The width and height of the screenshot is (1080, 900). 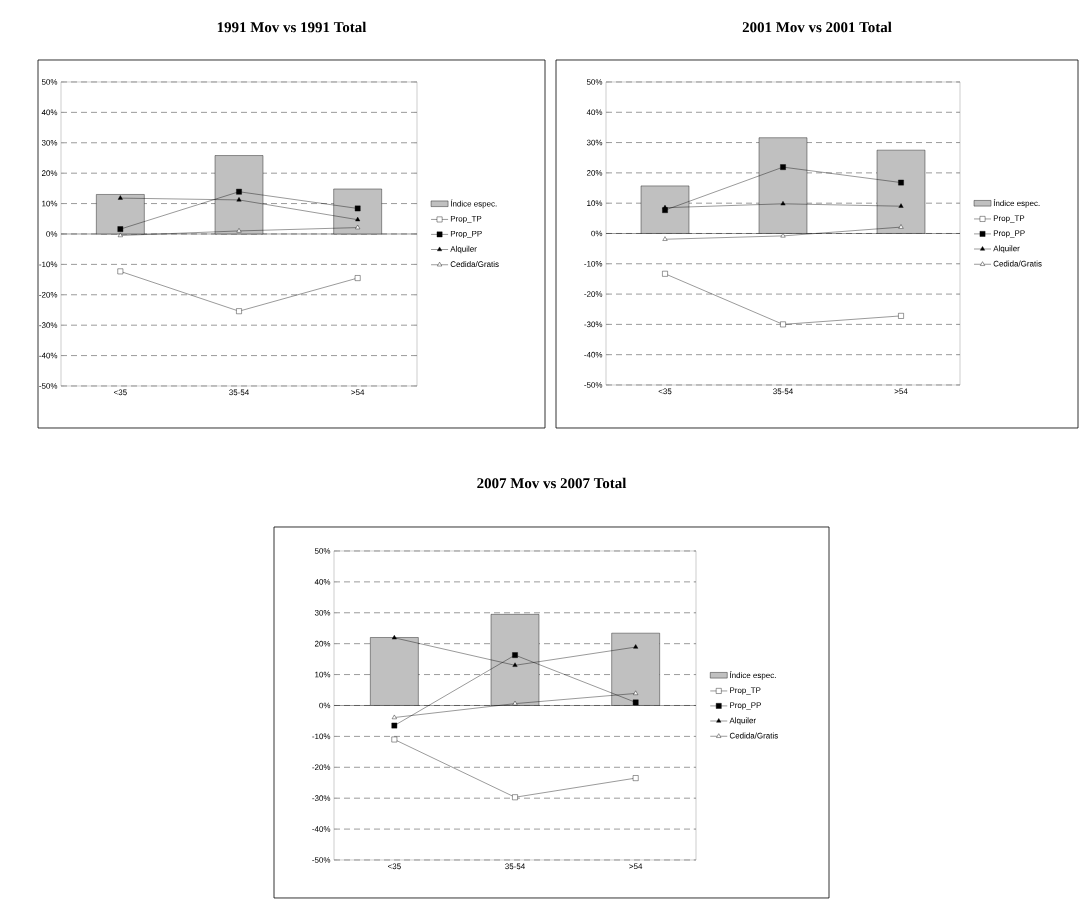 I want to click on chart-title: 2007 Mov vs 2007 Total, so click(x=552, y=483).